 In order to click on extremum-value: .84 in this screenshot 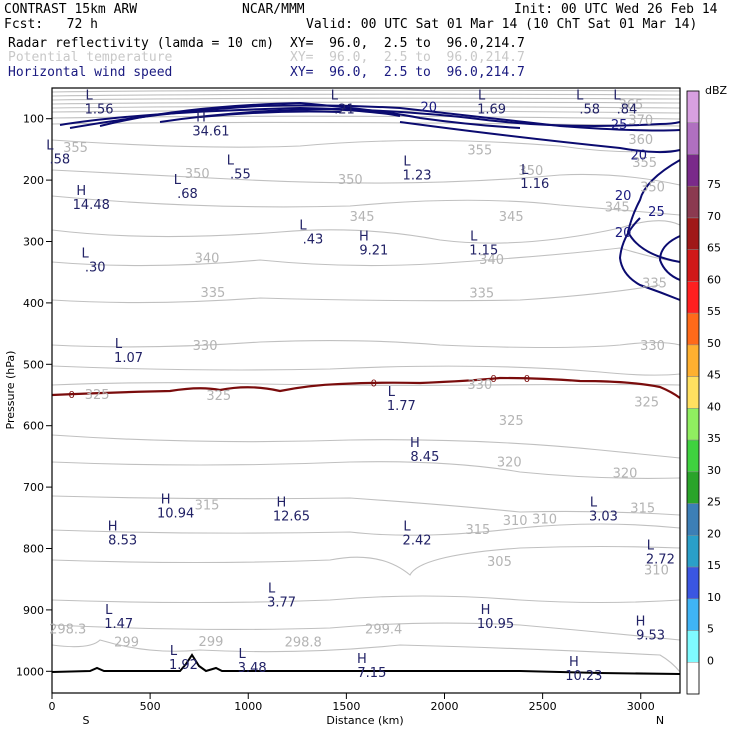, I will do `click(627, 109)`.